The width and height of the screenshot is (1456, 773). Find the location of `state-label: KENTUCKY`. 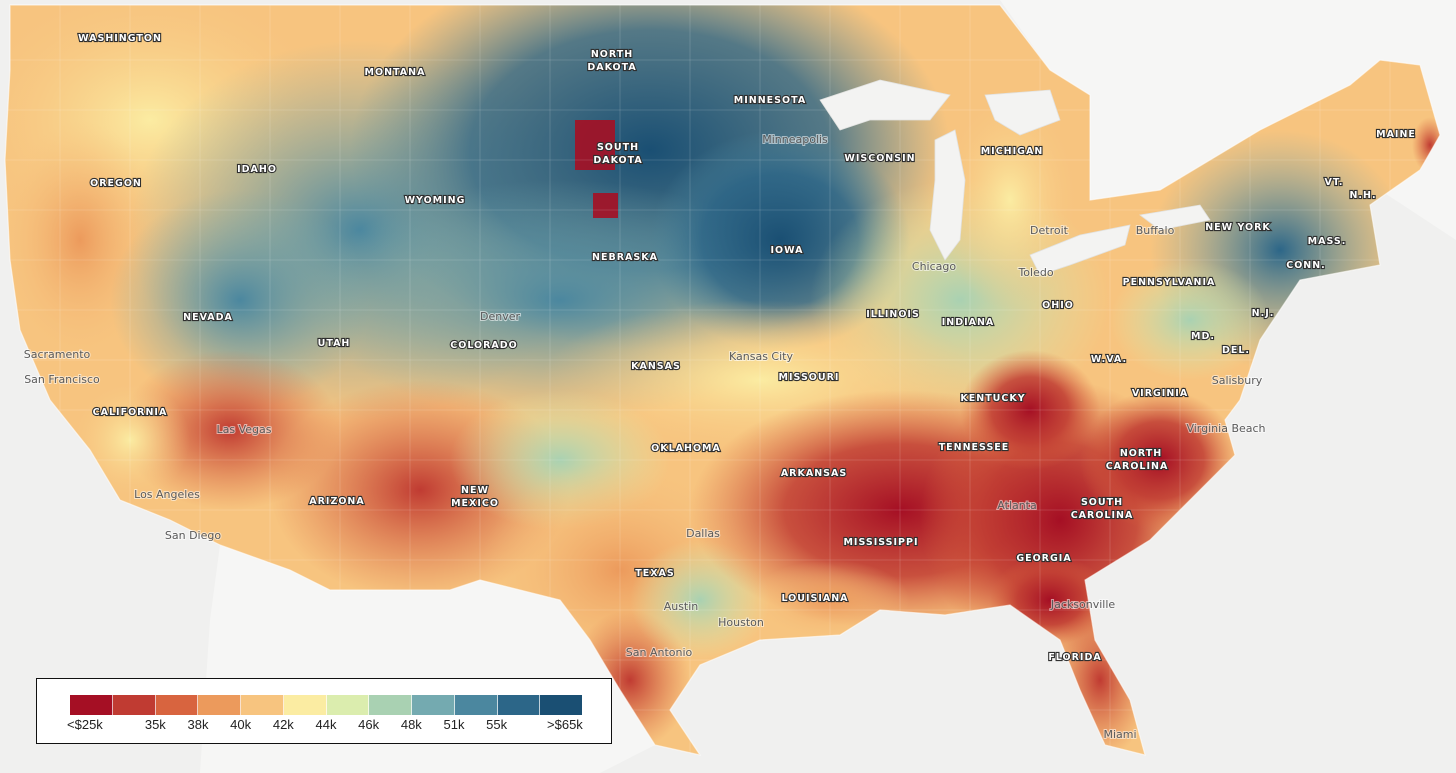

state-label: KENTUCKY is located at coordinates (992, 398).